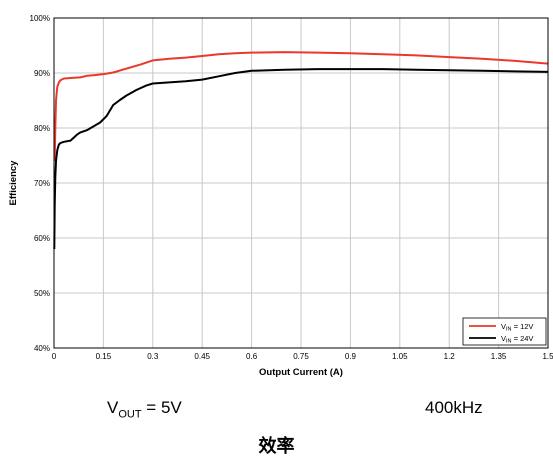 This screenshot has height=461, width=553. Describe the element at coordinates (276, 446) in the screenshot. I see `efficiency-title: 效率` at that location.